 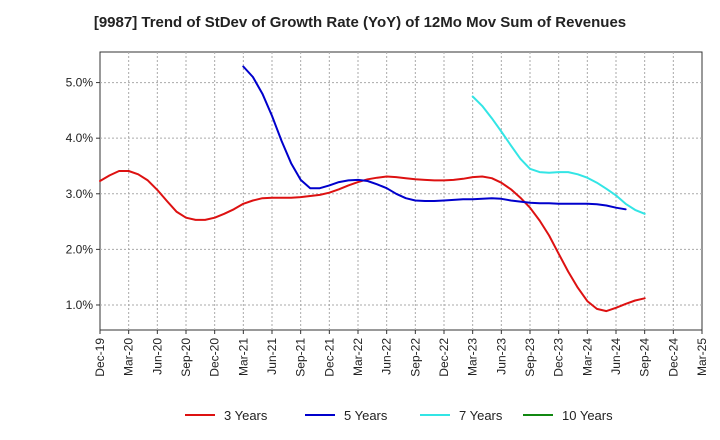 I want to click on x-tick-label: Mar-22, so click(x=358, y=357).